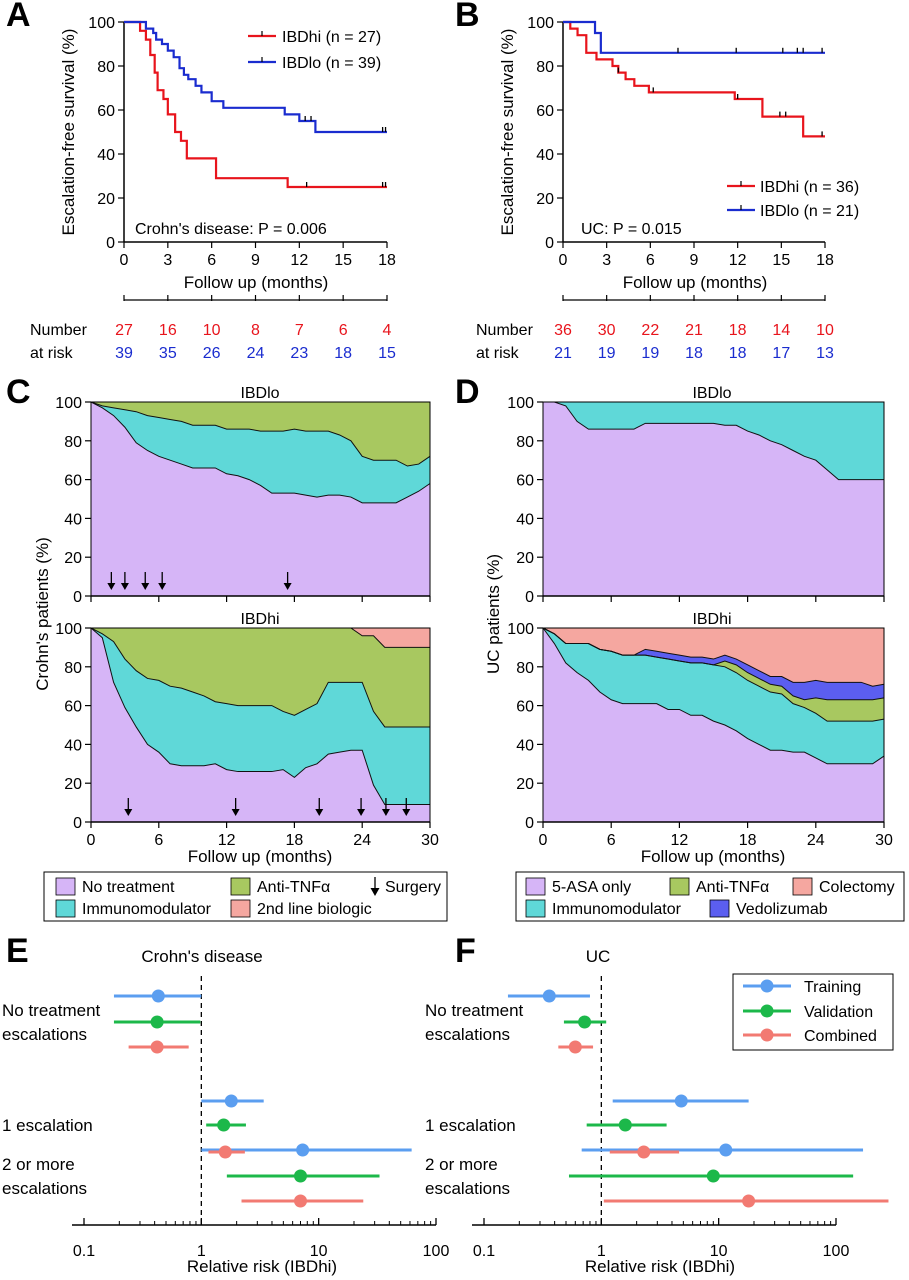 The image size is (909, 1280). I want to click on legend-label-colectomy: Colectomy, so click(857, 887).